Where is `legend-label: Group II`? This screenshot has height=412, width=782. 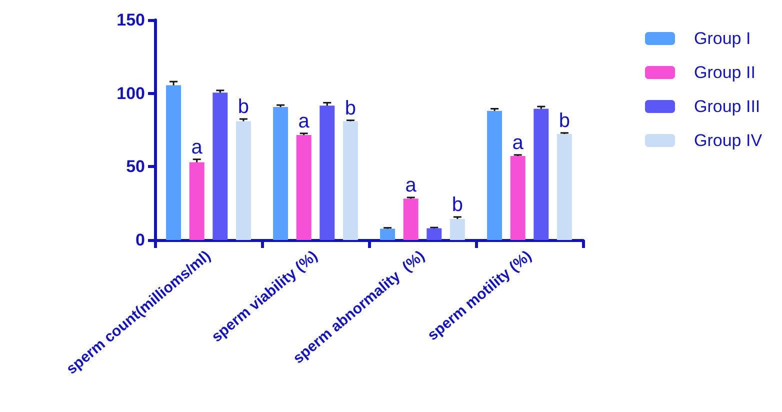
legend-label: Group II is located at coordinates (725, 72).